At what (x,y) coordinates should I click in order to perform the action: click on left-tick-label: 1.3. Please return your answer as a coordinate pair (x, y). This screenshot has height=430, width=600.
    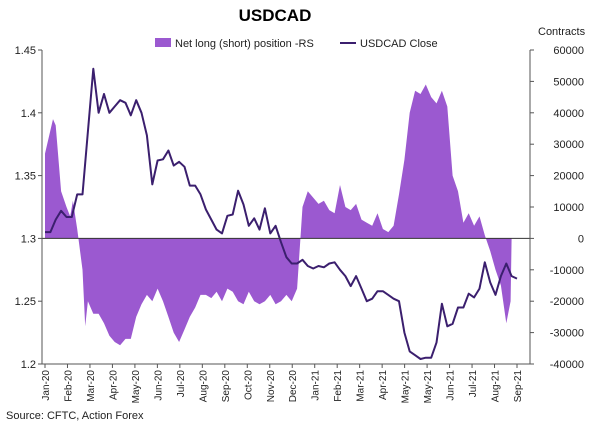
    Looking at the image, I should click on (28, 239).